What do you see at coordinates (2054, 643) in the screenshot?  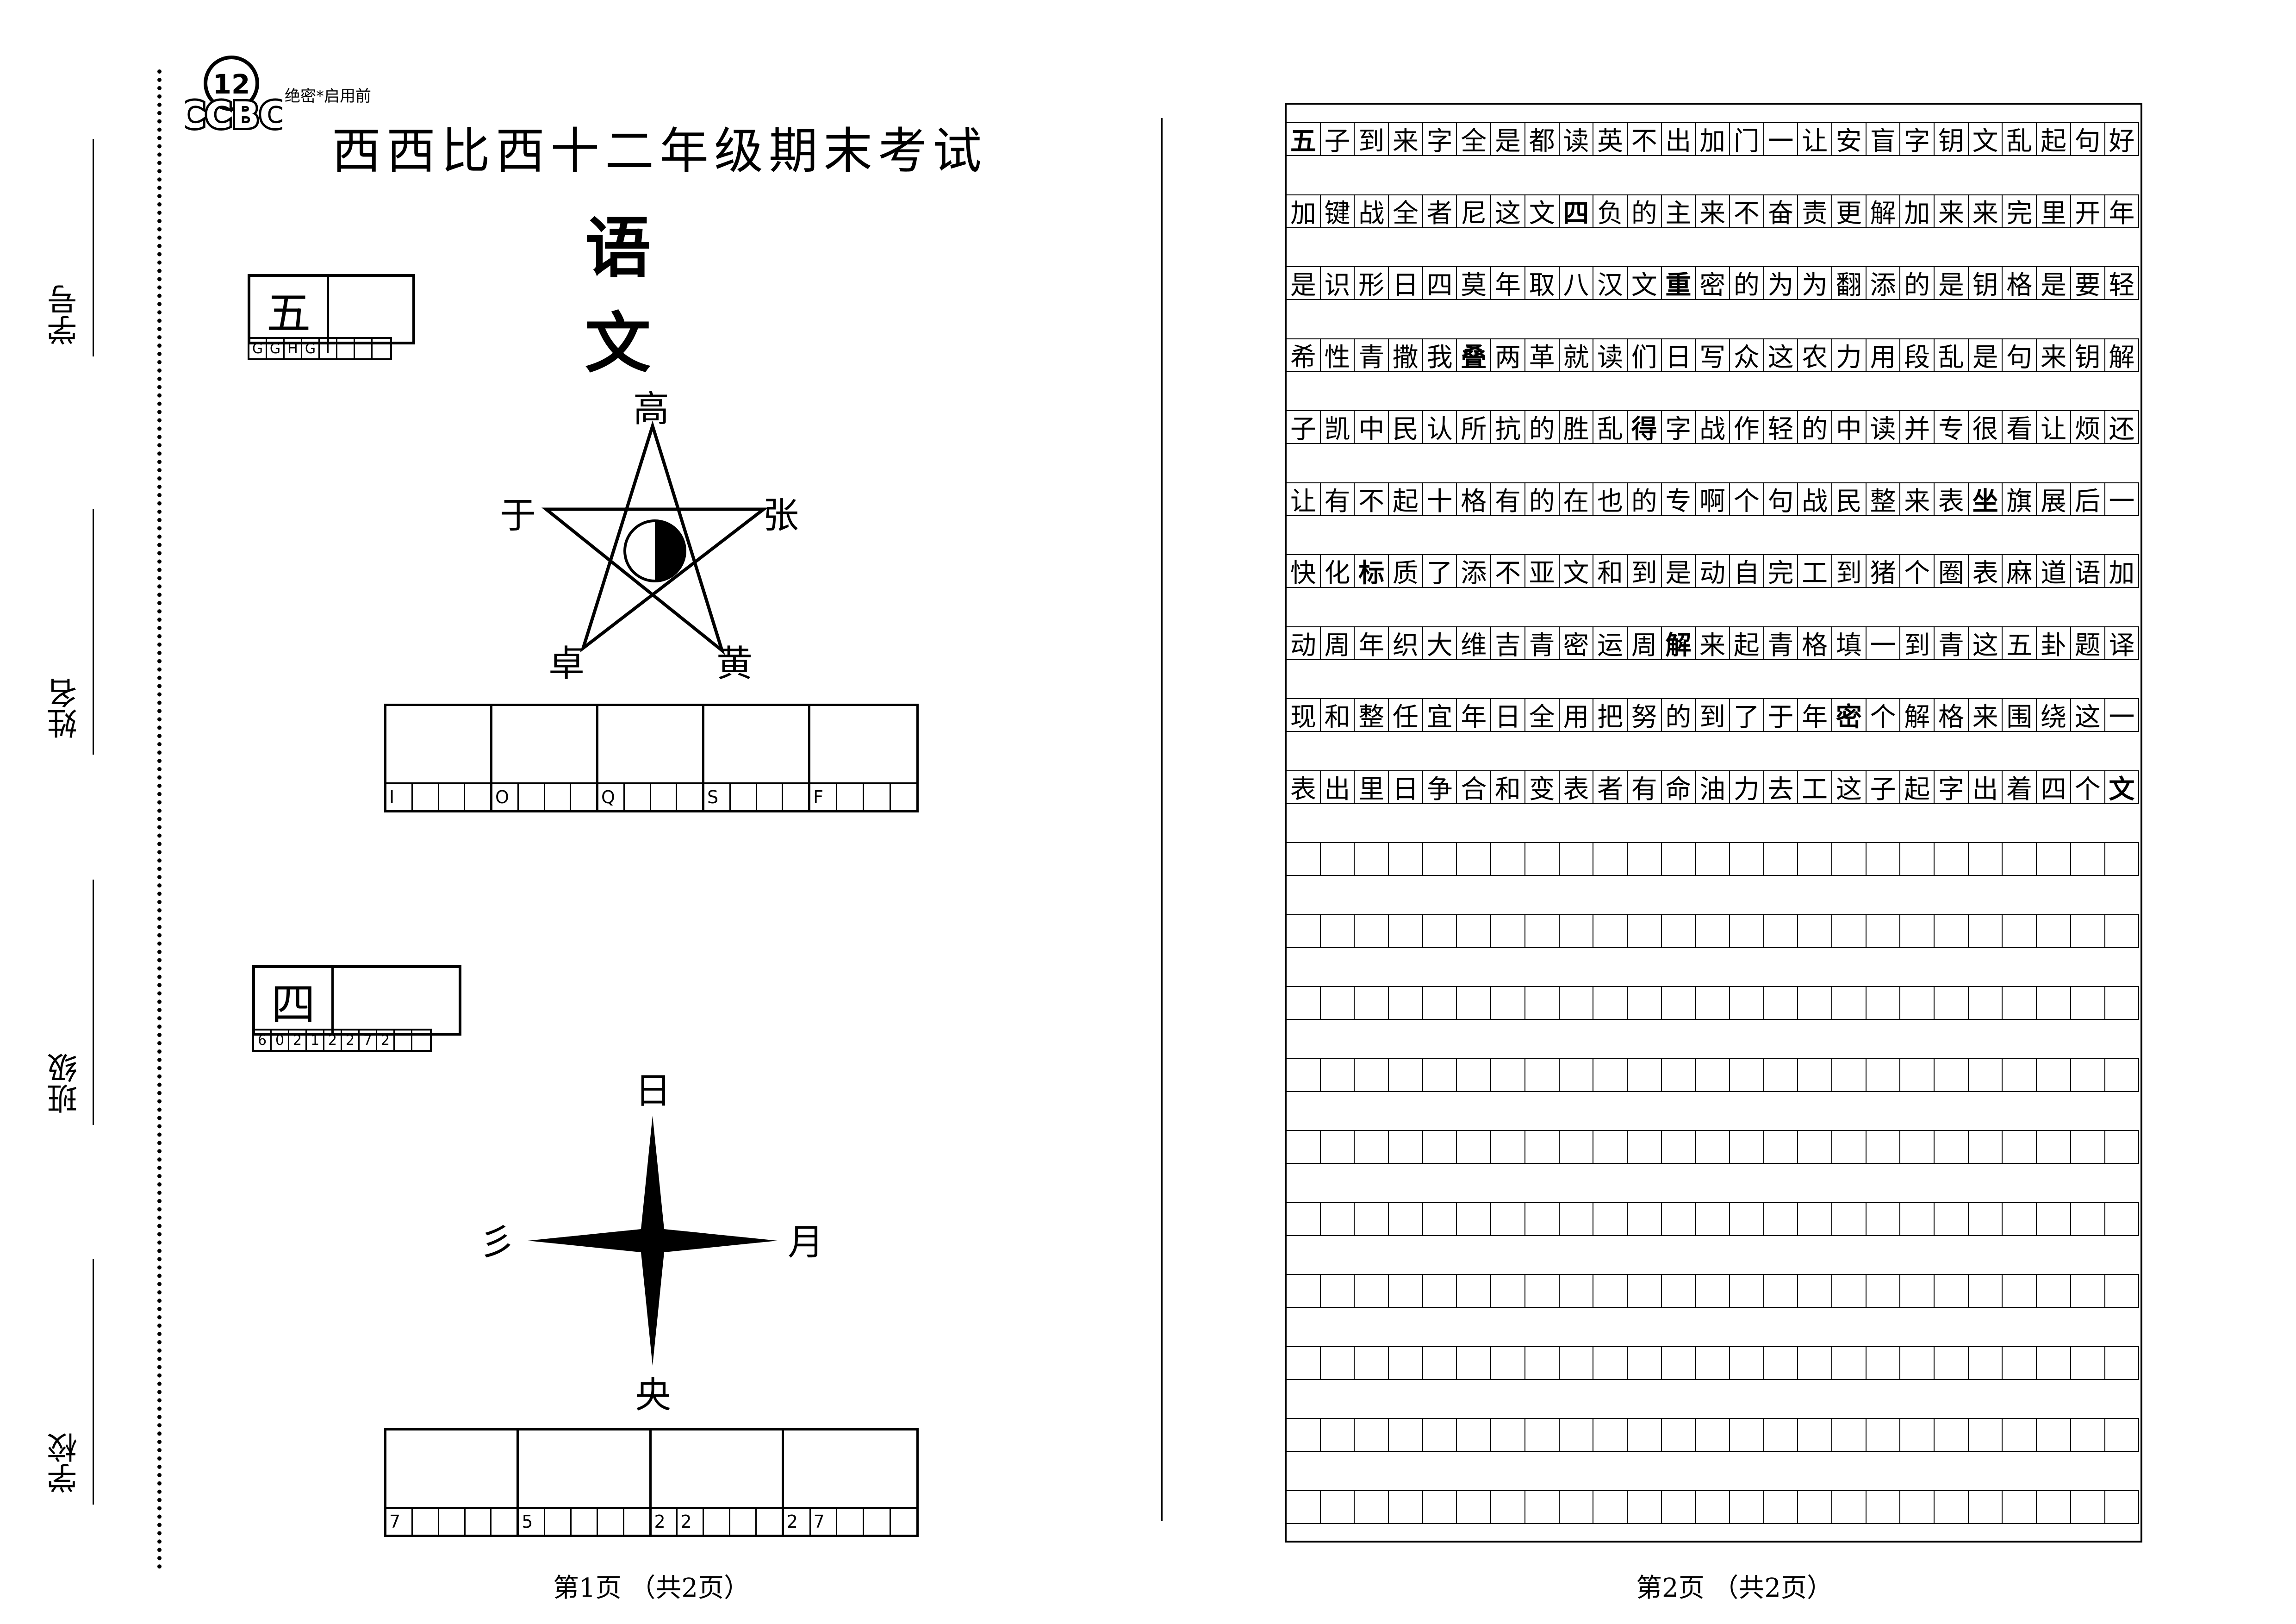 I see `grid-cell: 卦` at bounding box center [2054, 643].